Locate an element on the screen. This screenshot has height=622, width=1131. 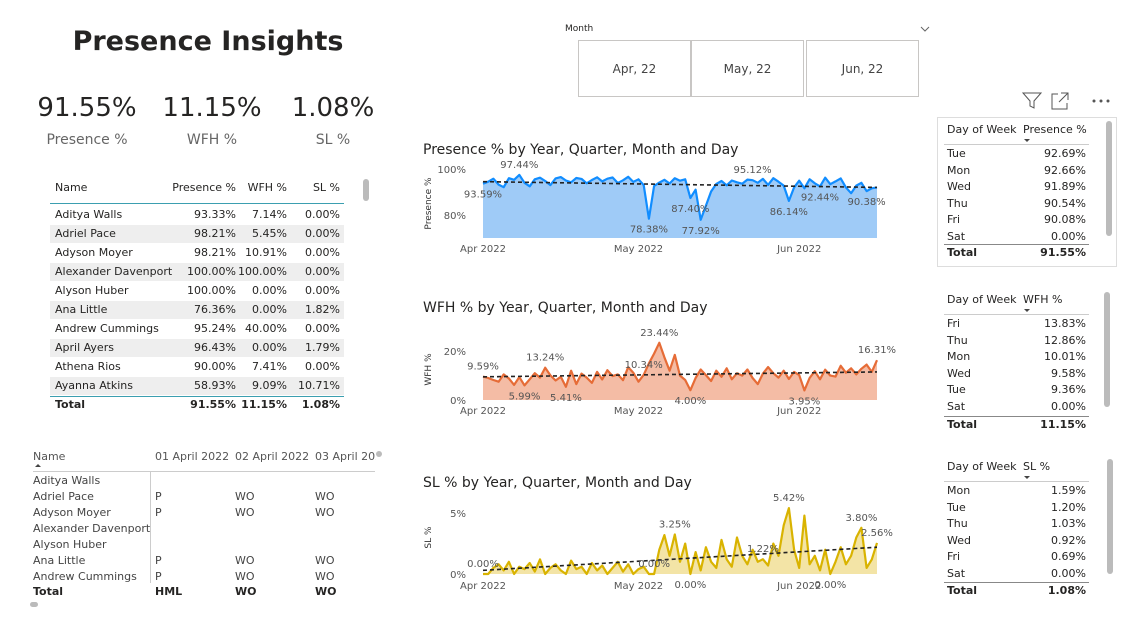
table-cell: 58.93% is located at coordinates (215, 385).